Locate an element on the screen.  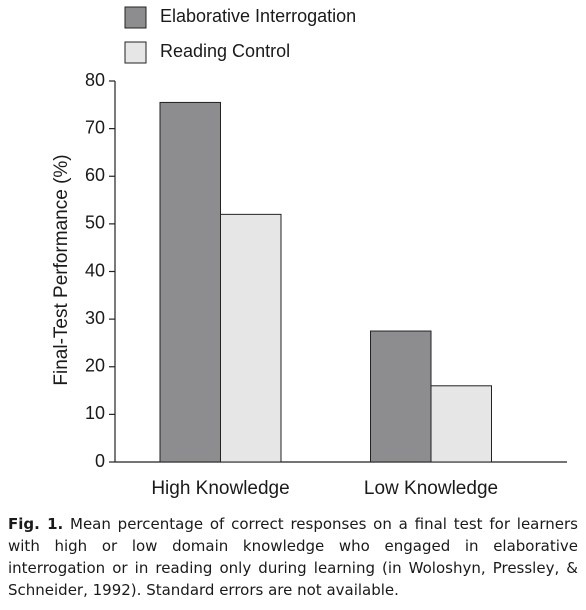
legend-label: Reading Control is located at coordinates (225, 51).